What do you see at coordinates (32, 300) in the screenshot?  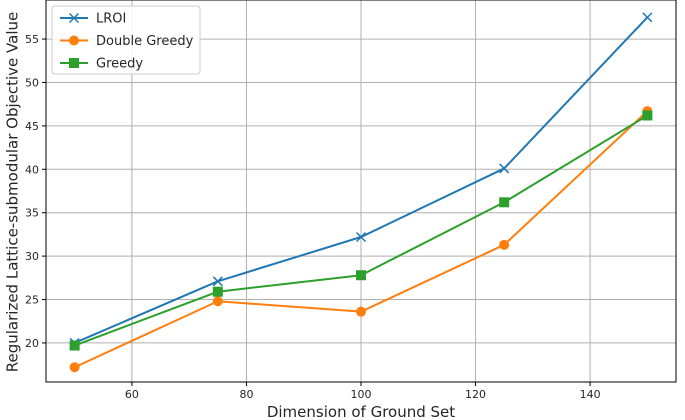 I see `y-tick-label: 25` at bounding box center [32, 300].